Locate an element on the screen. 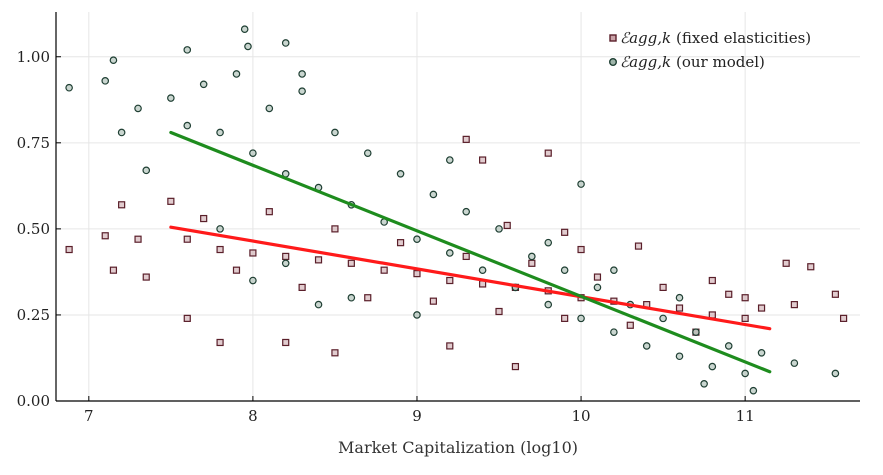 The width and height of the screenshot is (883, 475). legend-label-fixed: (fixed elasticities) is located at coordinates (743, 38).